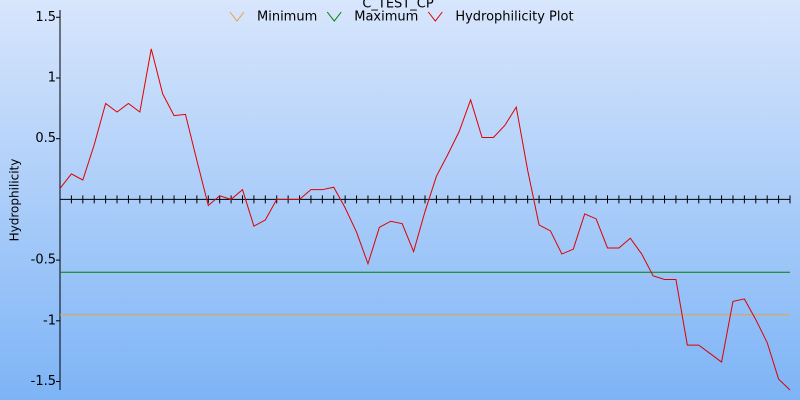 The image size is (800, 400). I want to click on y-tick-label: 0.5, so click(45, 138).